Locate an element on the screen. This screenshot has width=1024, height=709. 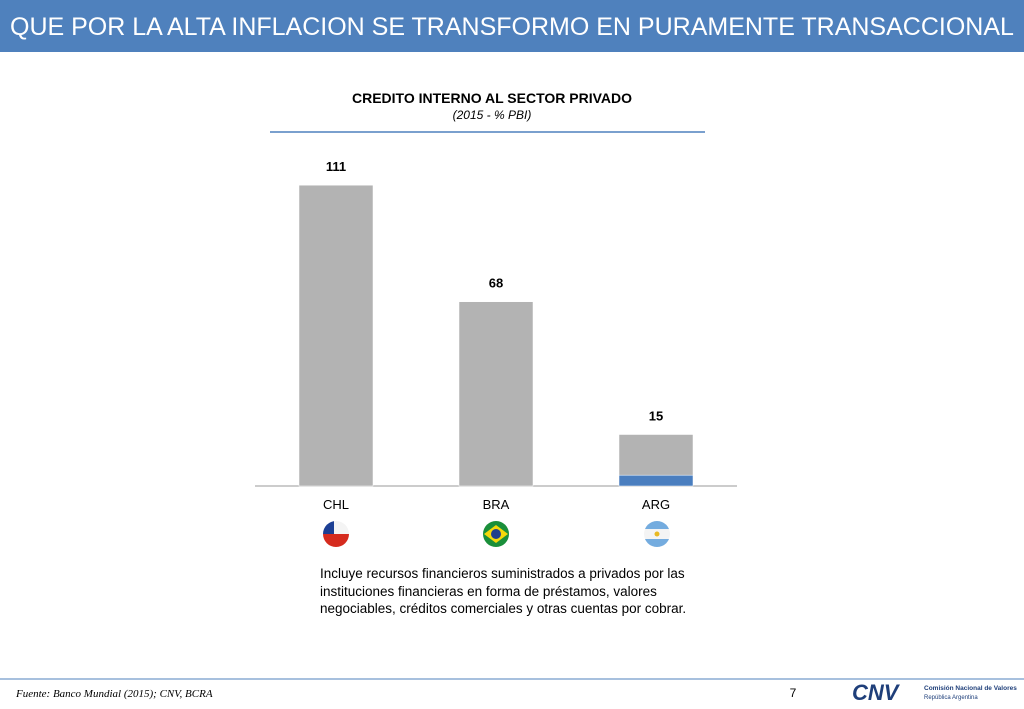
header-bar is located at coordinates (512, 26).